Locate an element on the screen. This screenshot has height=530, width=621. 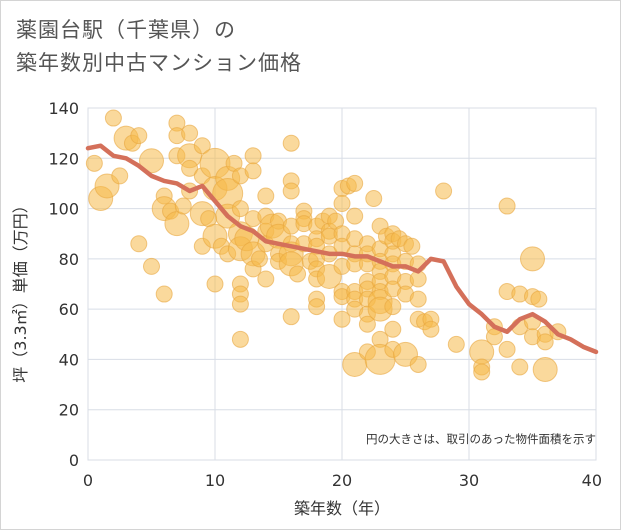
title-line-2: 築年数別中古マンション価格 is located at coordinates (159, 63).